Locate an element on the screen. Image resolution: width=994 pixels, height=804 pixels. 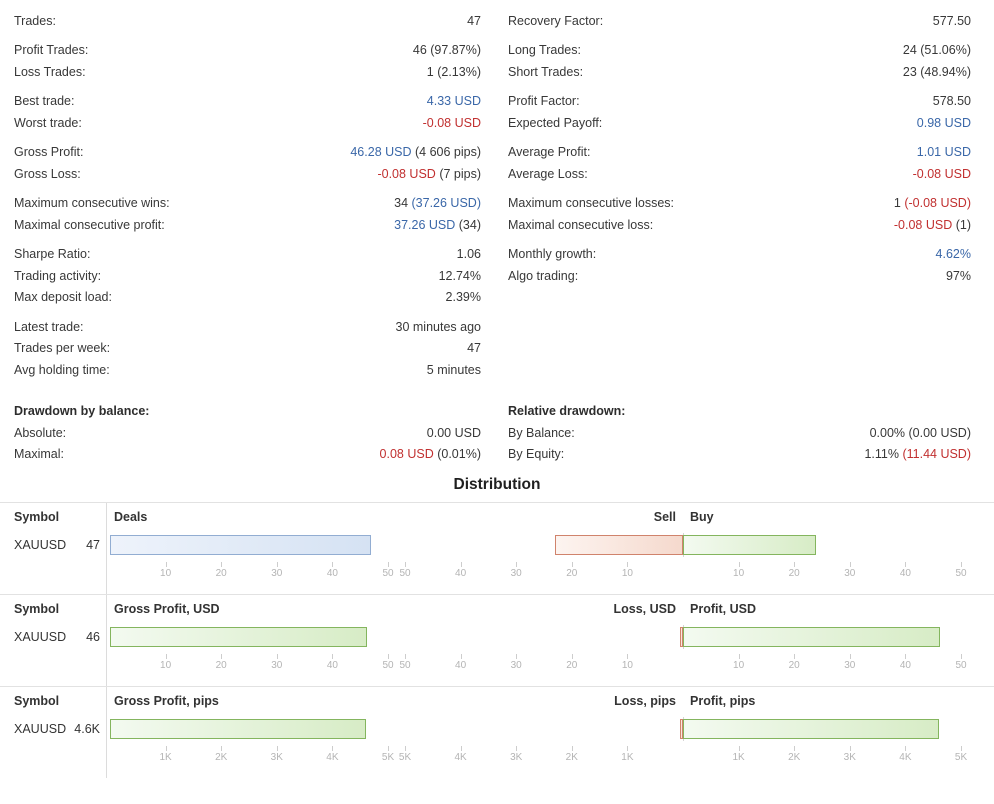
stat-row: Avg holding time: 5 minutes is located at coordinates (240, 370).